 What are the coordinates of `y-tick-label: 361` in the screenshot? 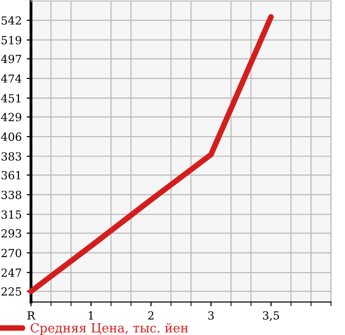 It's located at (11, 175).